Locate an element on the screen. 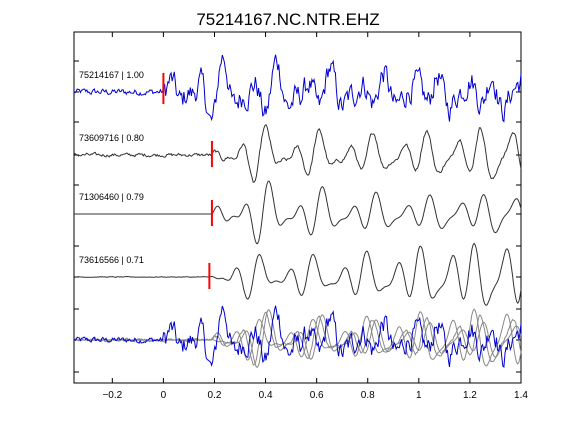 This screenshot has height=432, width=576. trace-label: 73609716 | 0.80 is located at coordinates (111, 138).